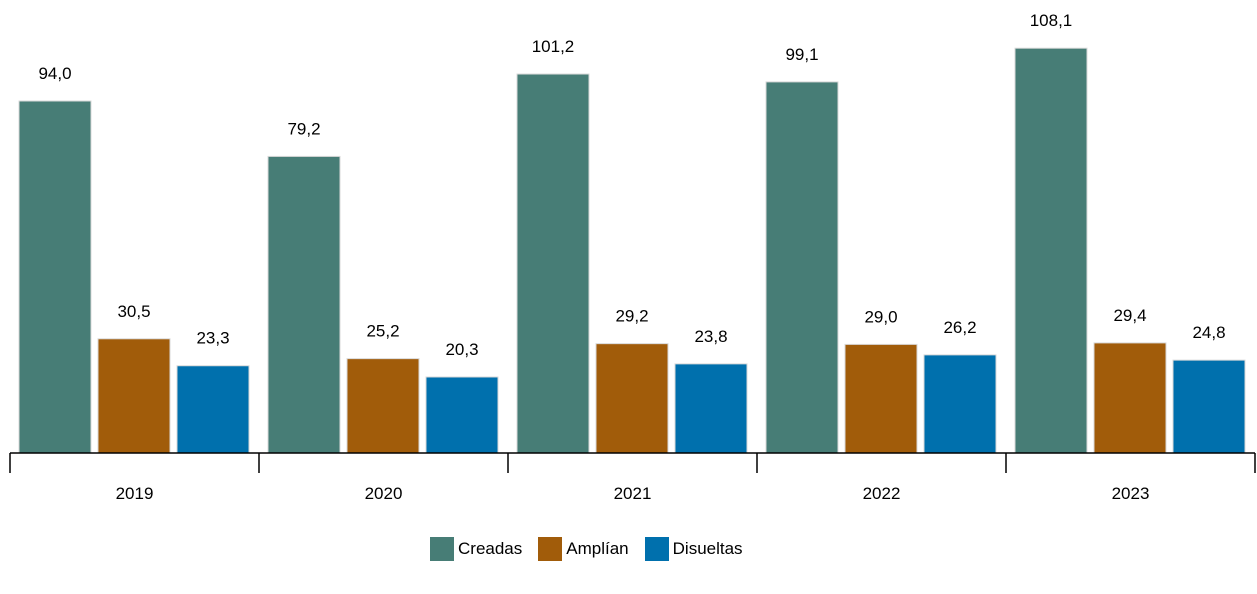 The width and height of the screenshot is (1257, 594). I want to click on data-label-disueltas-2020: 20,3, so click(461, 349).